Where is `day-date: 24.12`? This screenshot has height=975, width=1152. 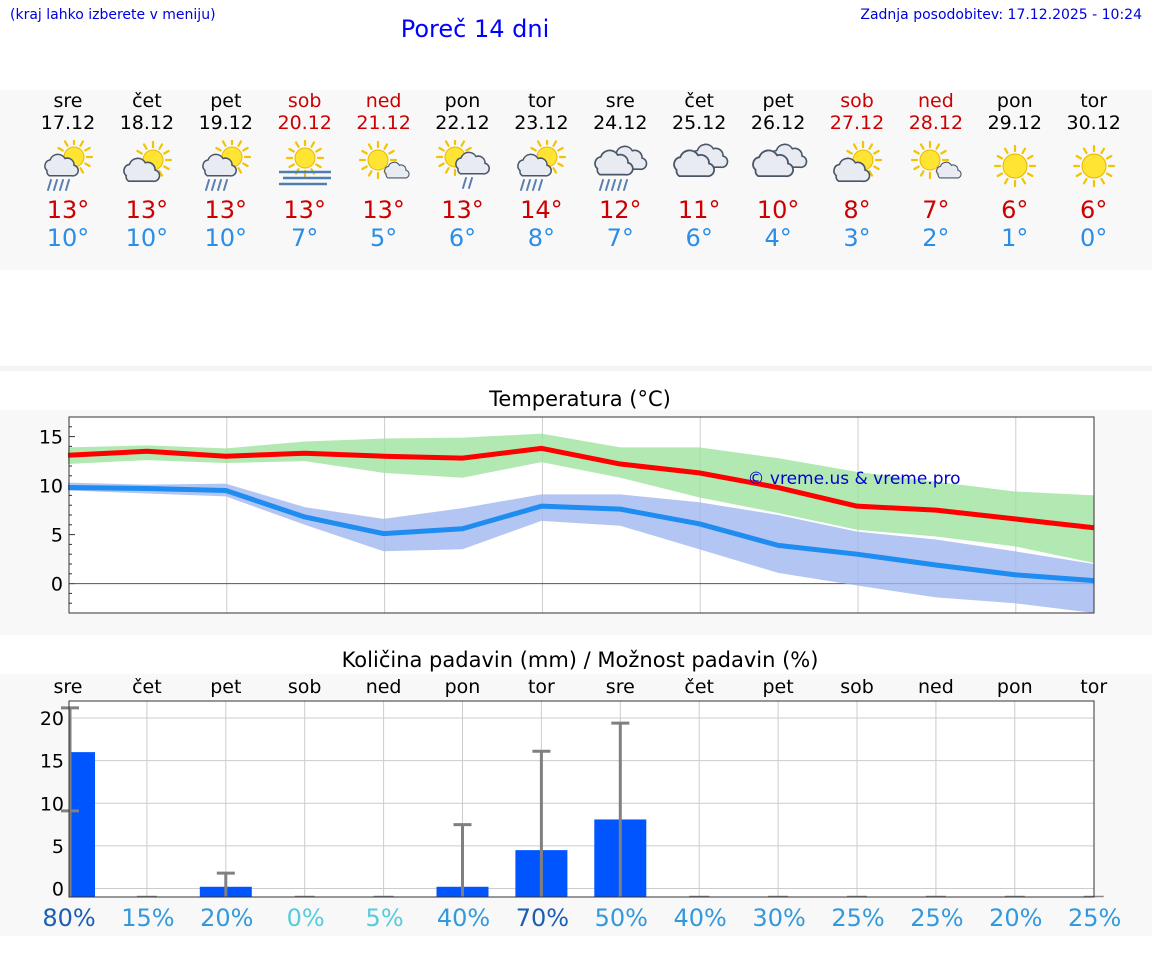
day-date: 24.12 is located at coordinates (620, 123).